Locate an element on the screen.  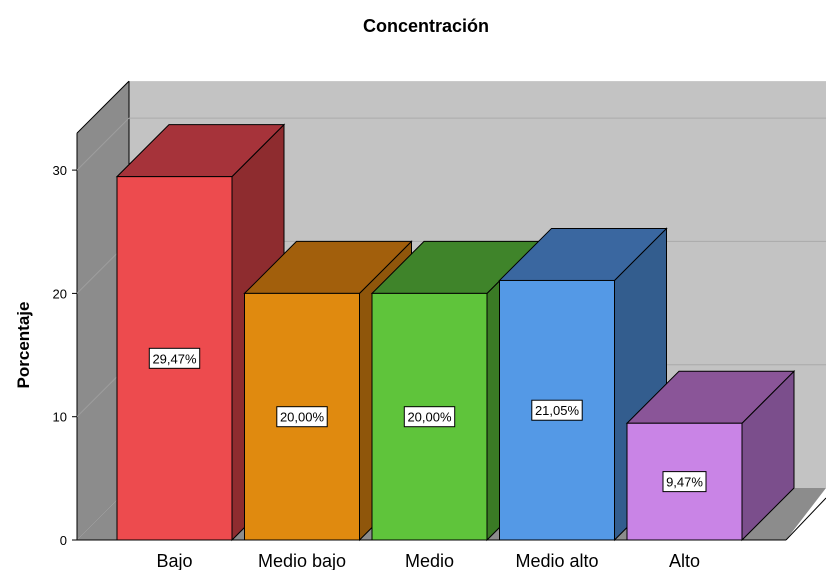
y-axis-ticks: 0 10 20 30 is located at coordinates (65, 355).